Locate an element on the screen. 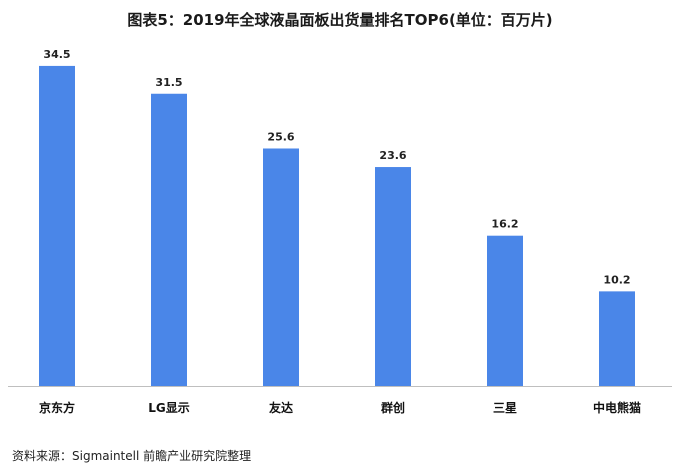 Image resolution: width=680 pixels, height=476 pixels. category-label-3: 群创 is located at coordinates (392, 407).